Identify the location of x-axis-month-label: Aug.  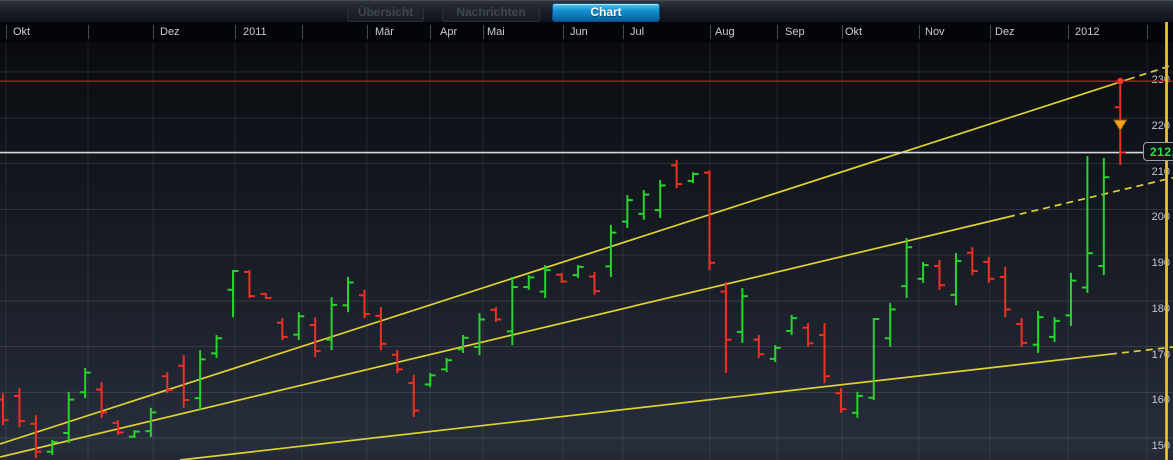
(725, 32).